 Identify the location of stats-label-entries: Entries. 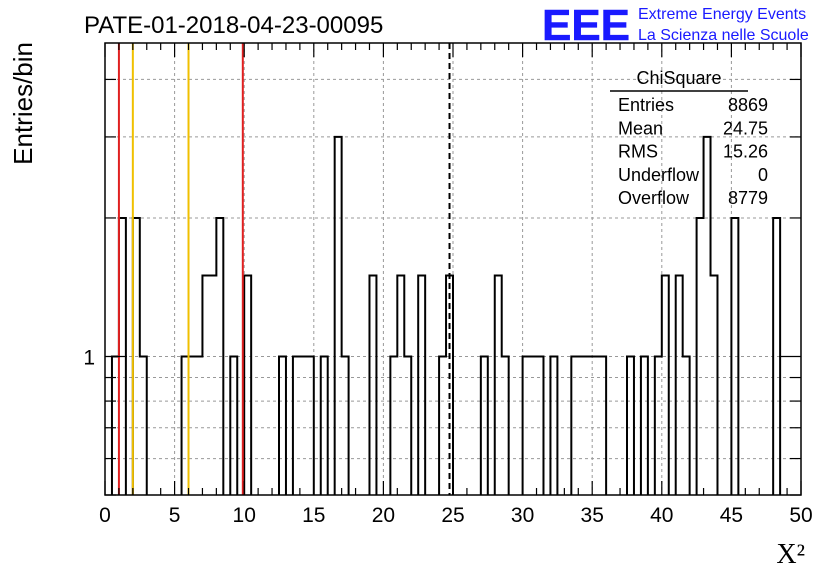
(646, 105).